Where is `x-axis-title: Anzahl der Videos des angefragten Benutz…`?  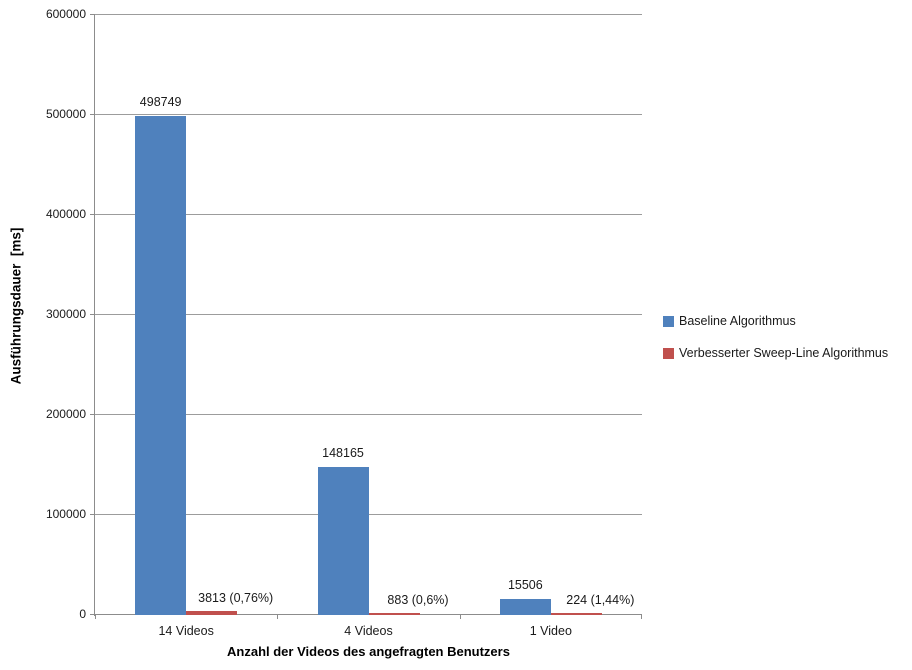 x-axis-title: Anzahl der Videos des angefragten Benutz… is located at coordinates (368, 651).